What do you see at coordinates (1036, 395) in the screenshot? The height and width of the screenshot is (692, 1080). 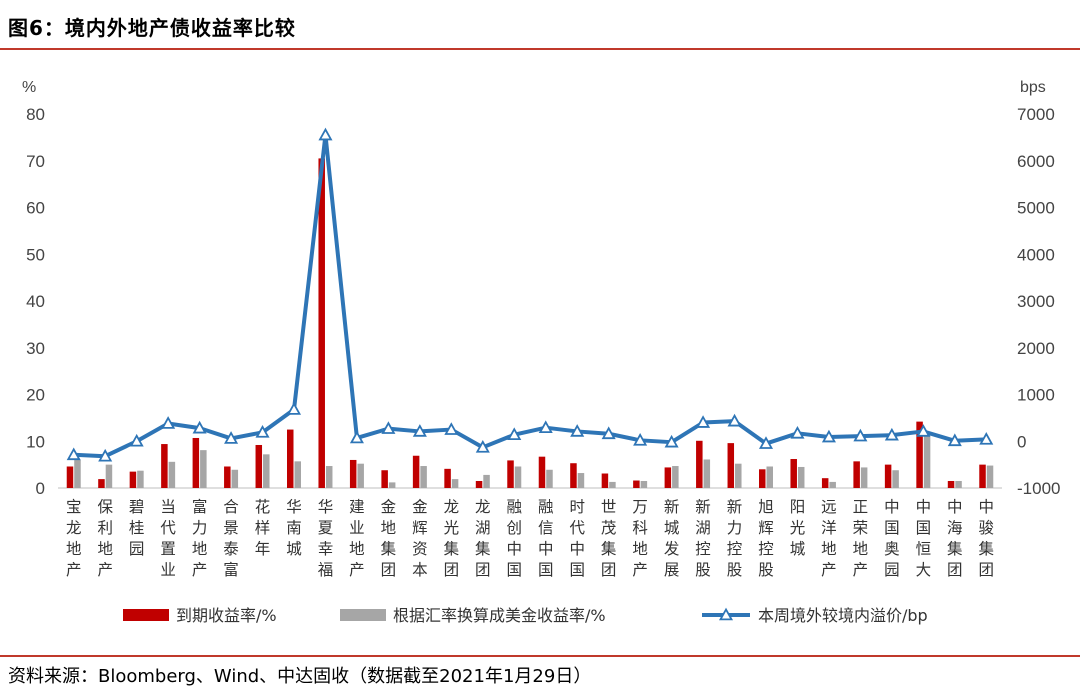 I see `right-tick-label: 1000` at bounding box center [1036, 395].